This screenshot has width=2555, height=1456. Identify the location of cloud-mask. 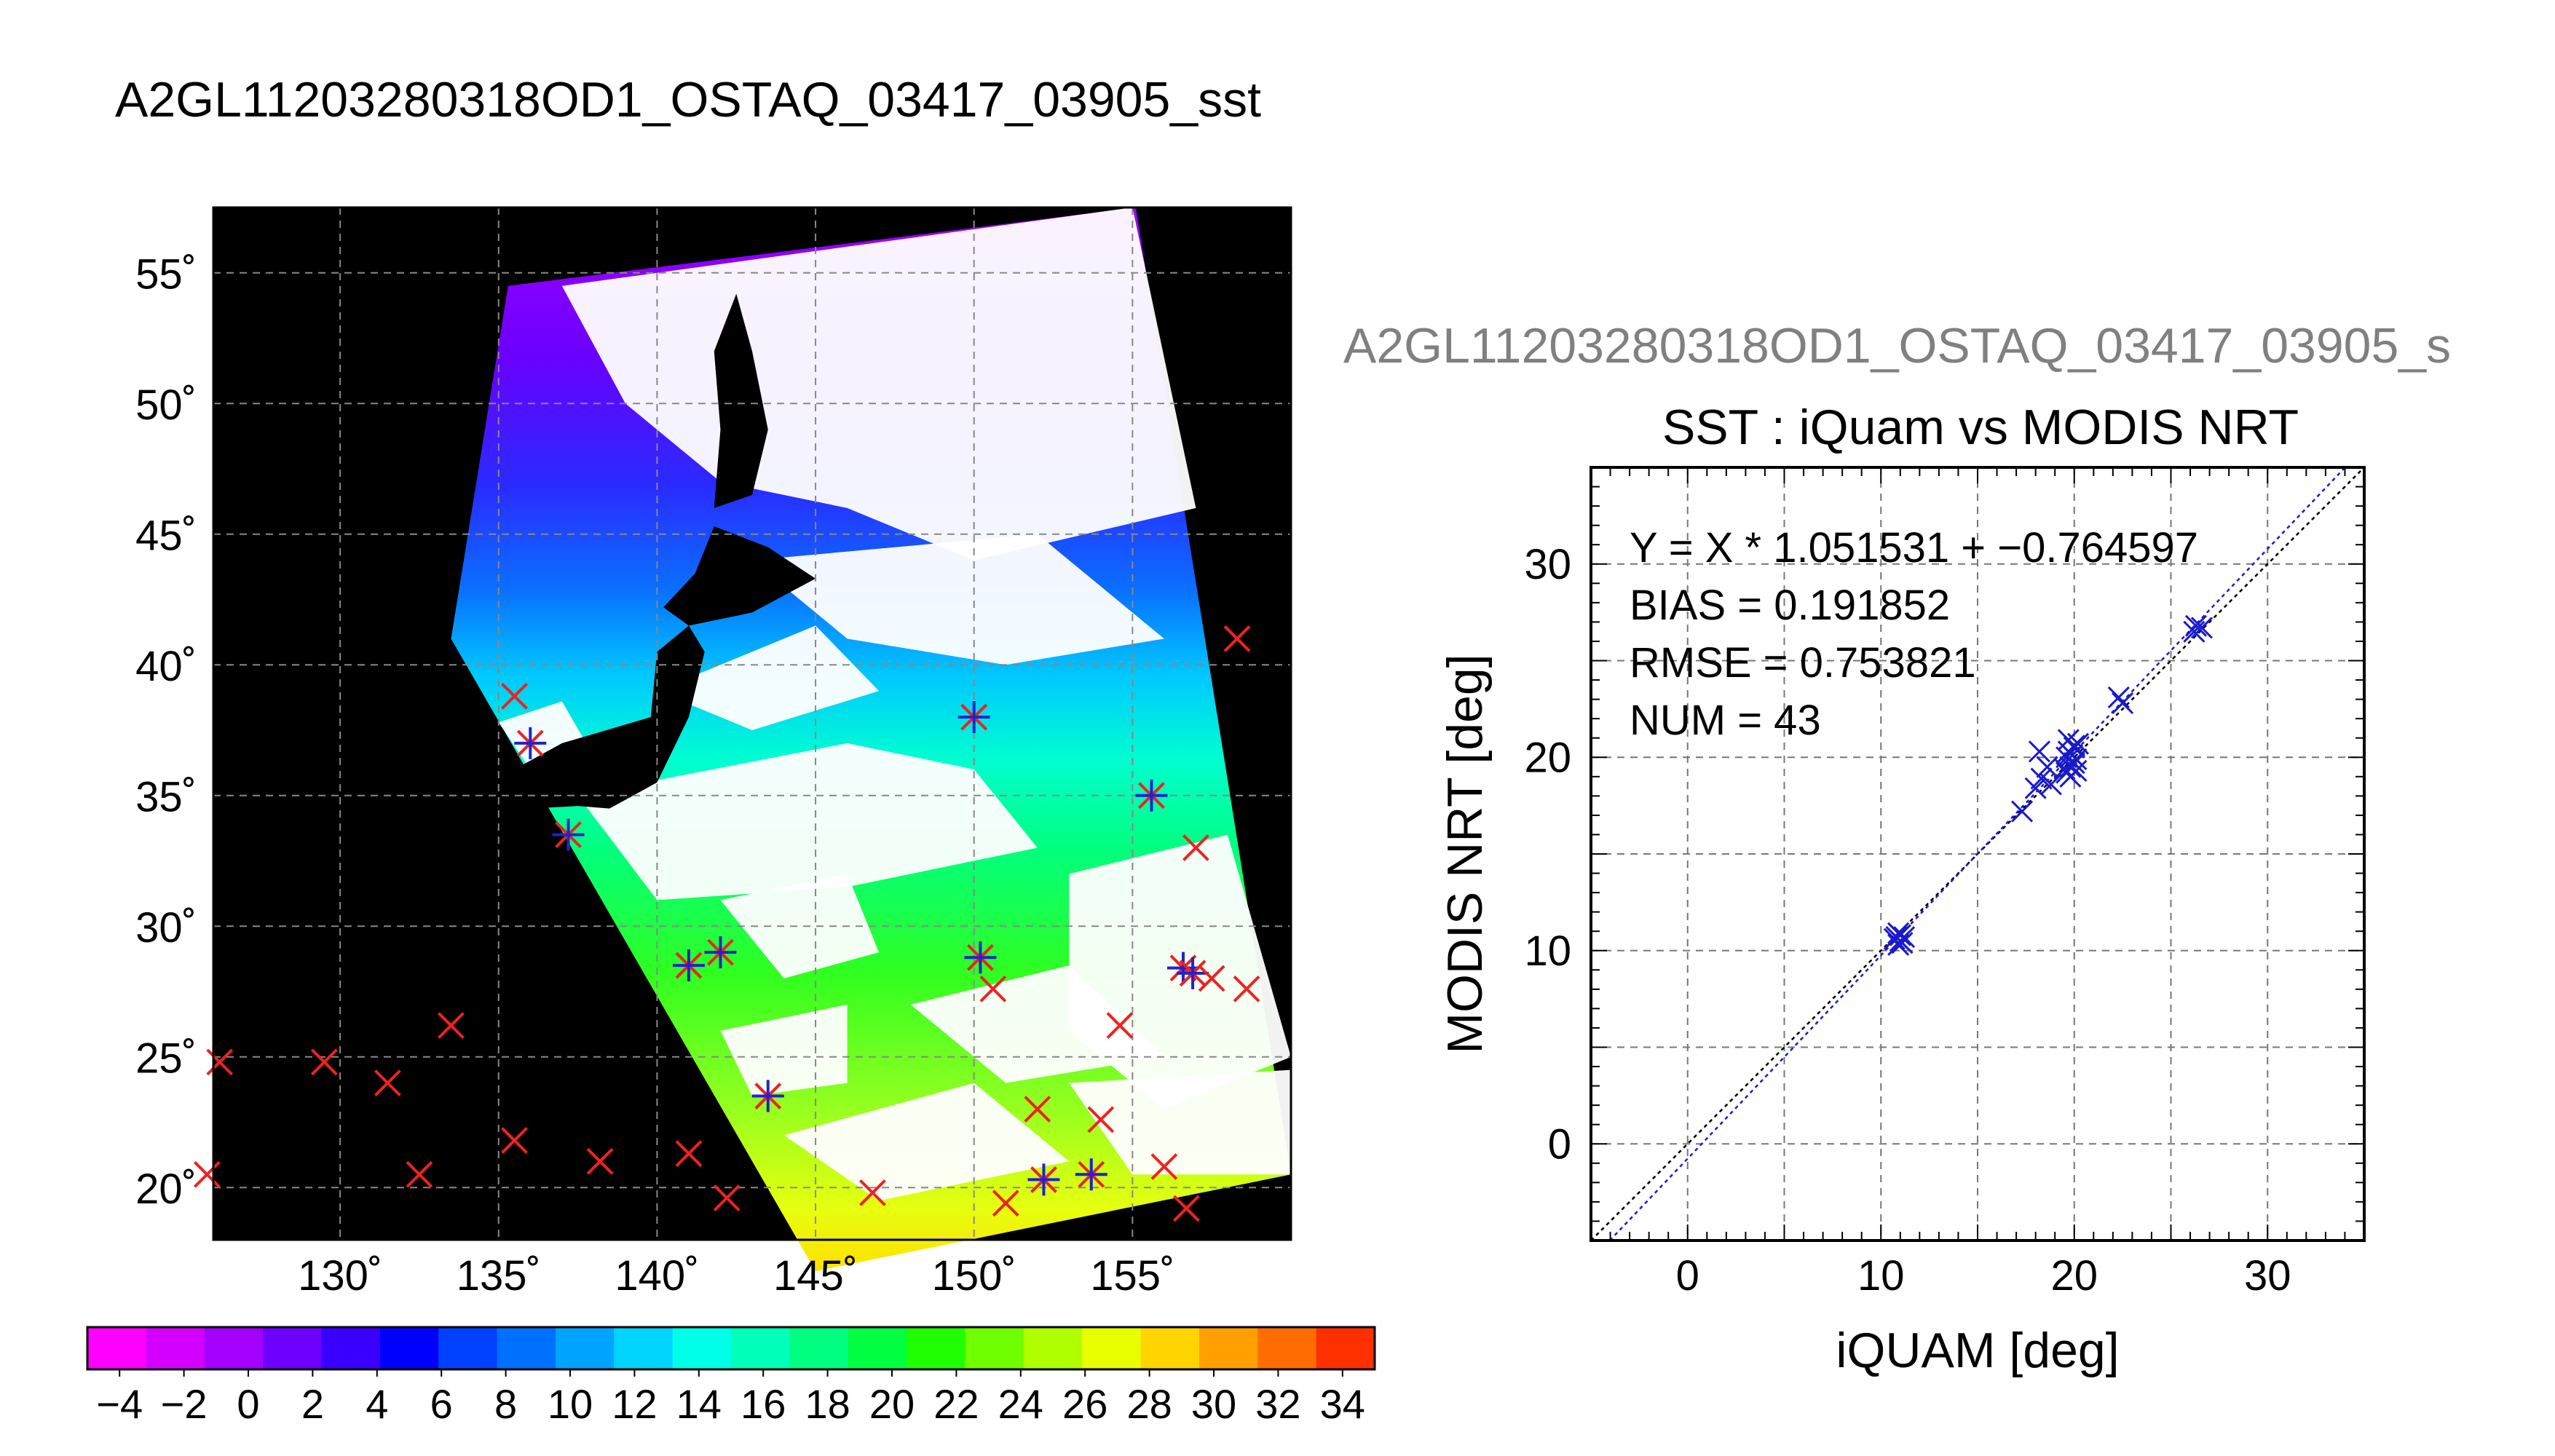
(800, 926).